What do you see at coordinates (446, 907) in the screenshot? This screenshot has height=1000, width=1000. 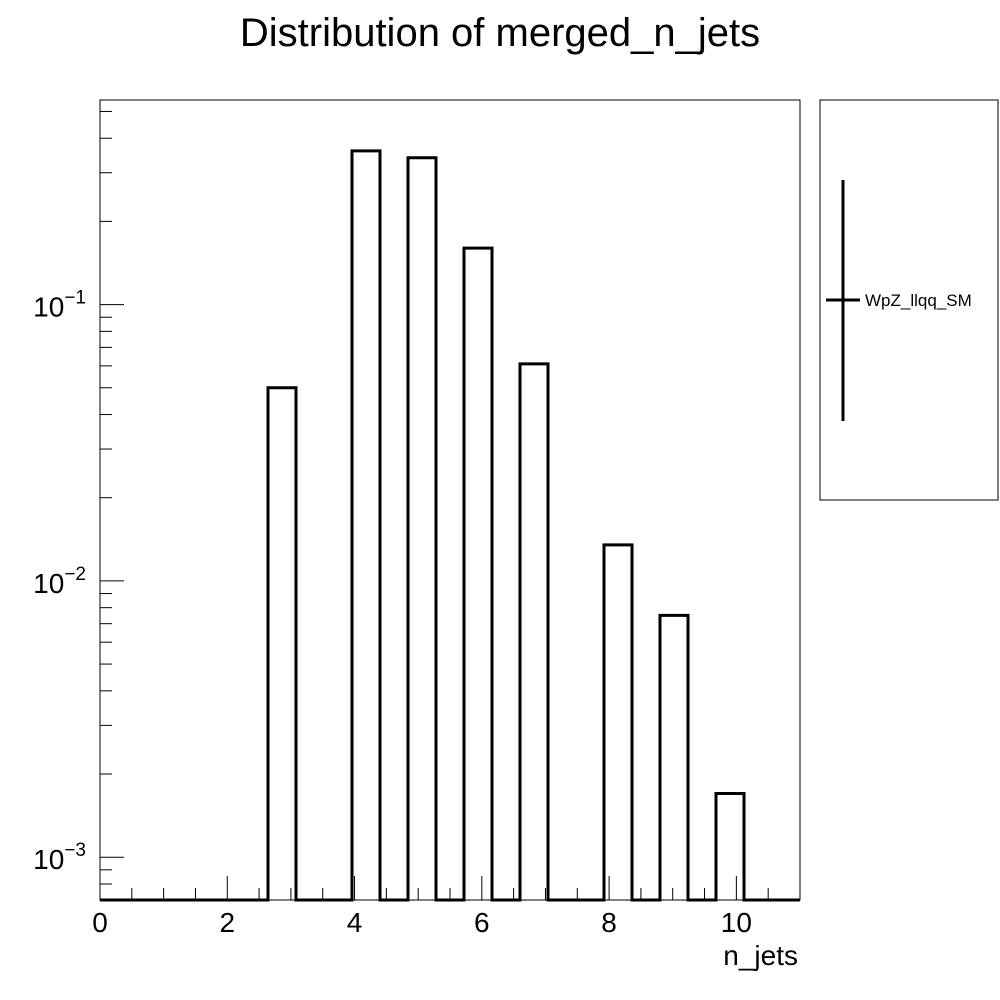 I see `x-axis: 0 2 4 6 8 10` at bounding box center [446, 907].